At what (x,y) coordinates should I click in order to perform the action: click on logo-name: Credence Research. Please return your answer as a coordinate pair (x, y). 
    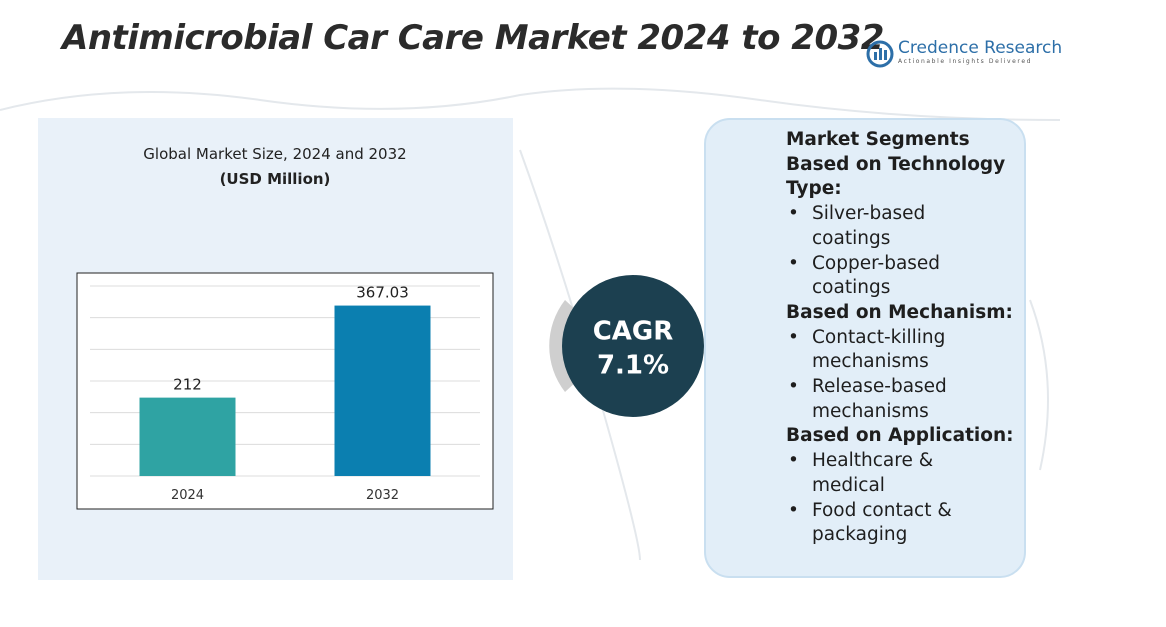
    Looking at the image, I should click on (980, 48).